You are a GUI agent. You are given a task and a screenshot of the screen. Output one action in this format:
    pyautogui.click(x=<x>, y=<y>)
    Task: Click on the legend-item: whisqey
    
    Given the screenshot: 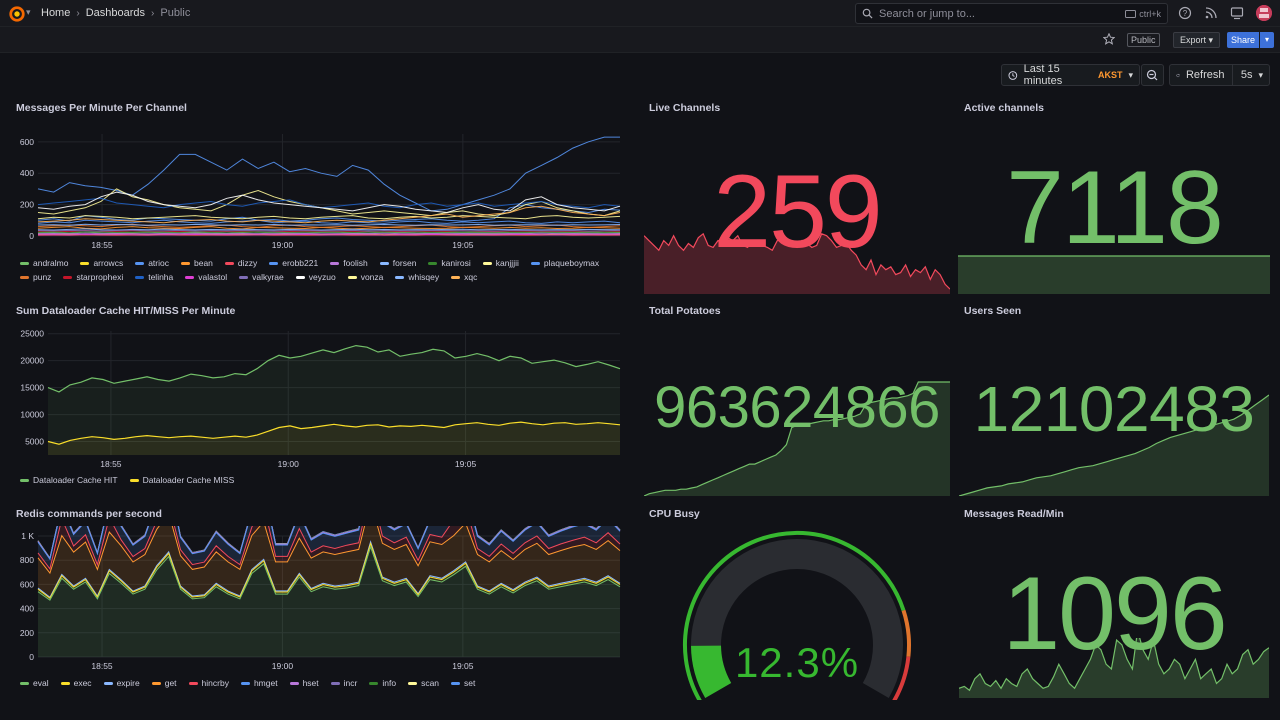 What is the action you would take?
    pyautogui.click(x=417, y=277)
    